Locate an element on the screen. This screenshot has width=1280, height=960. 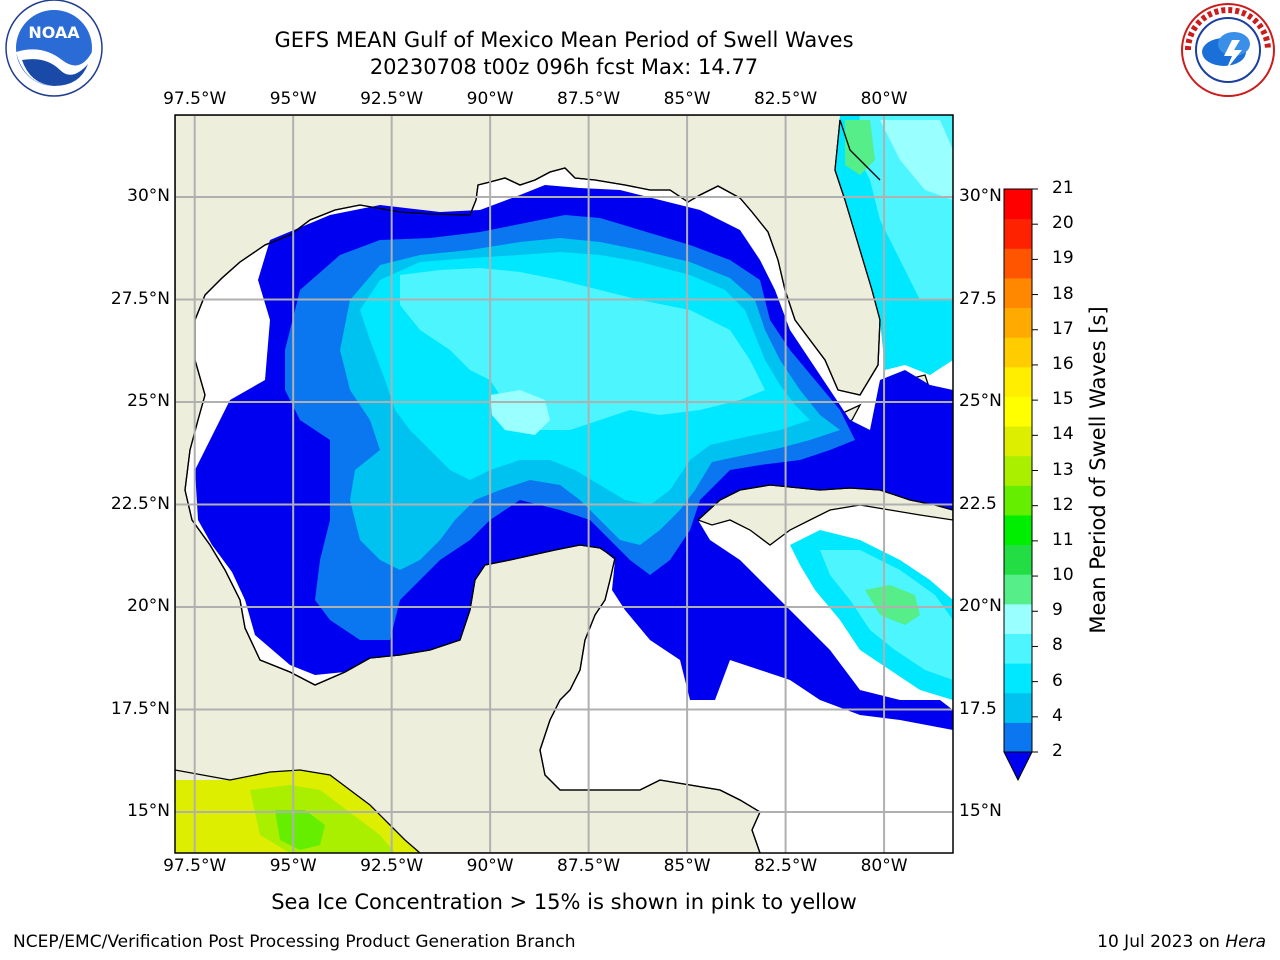
lat-label-right: 25°N is located at coordinates (980, 401).